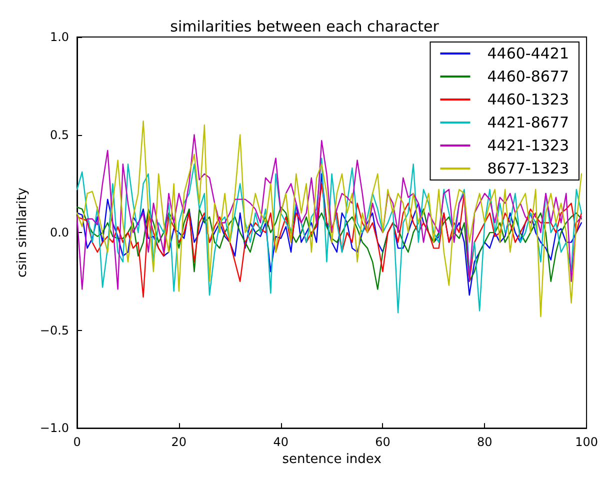 Image resolution: width=609 pixels, height=479 pixels. What do you see at coordinates (586, 442) in the screenshot?
I see `x-tick-label: 100` at bounding box center [586, 442].